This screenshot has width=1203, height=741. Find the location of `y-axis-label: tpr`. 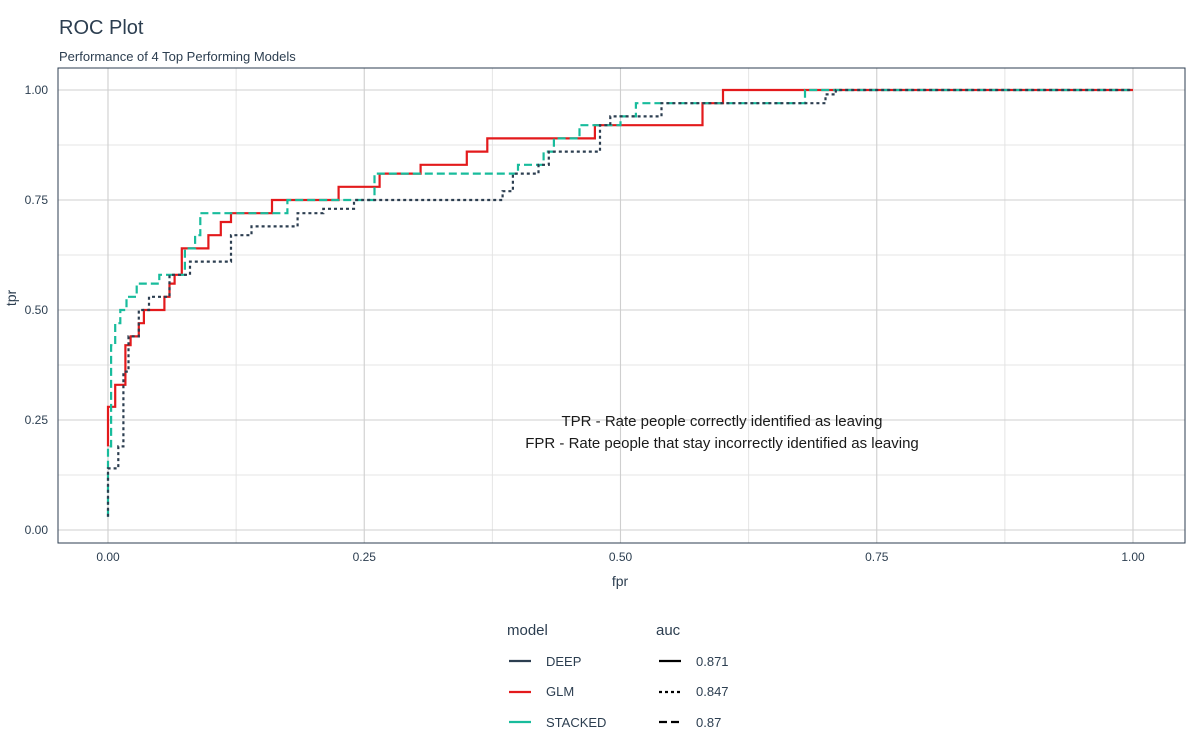

y-axis-label: tpr is located at coordinates (11, 298).